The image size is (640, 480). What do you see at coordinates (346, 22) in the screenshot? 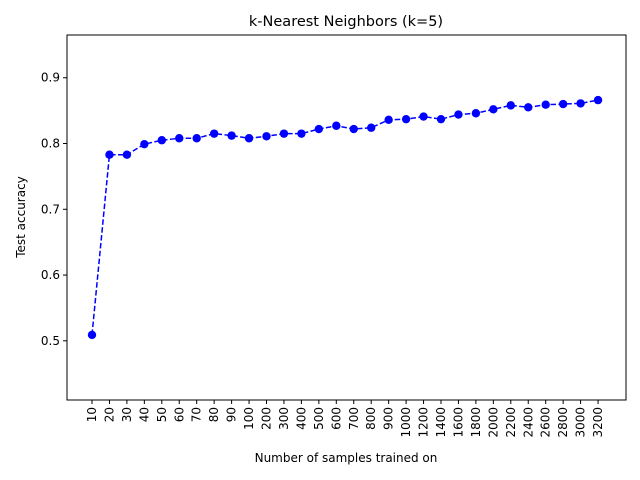
I see `chart-title: k-Nearest Neighbors (k=5)` at bounding box center [346, 22].